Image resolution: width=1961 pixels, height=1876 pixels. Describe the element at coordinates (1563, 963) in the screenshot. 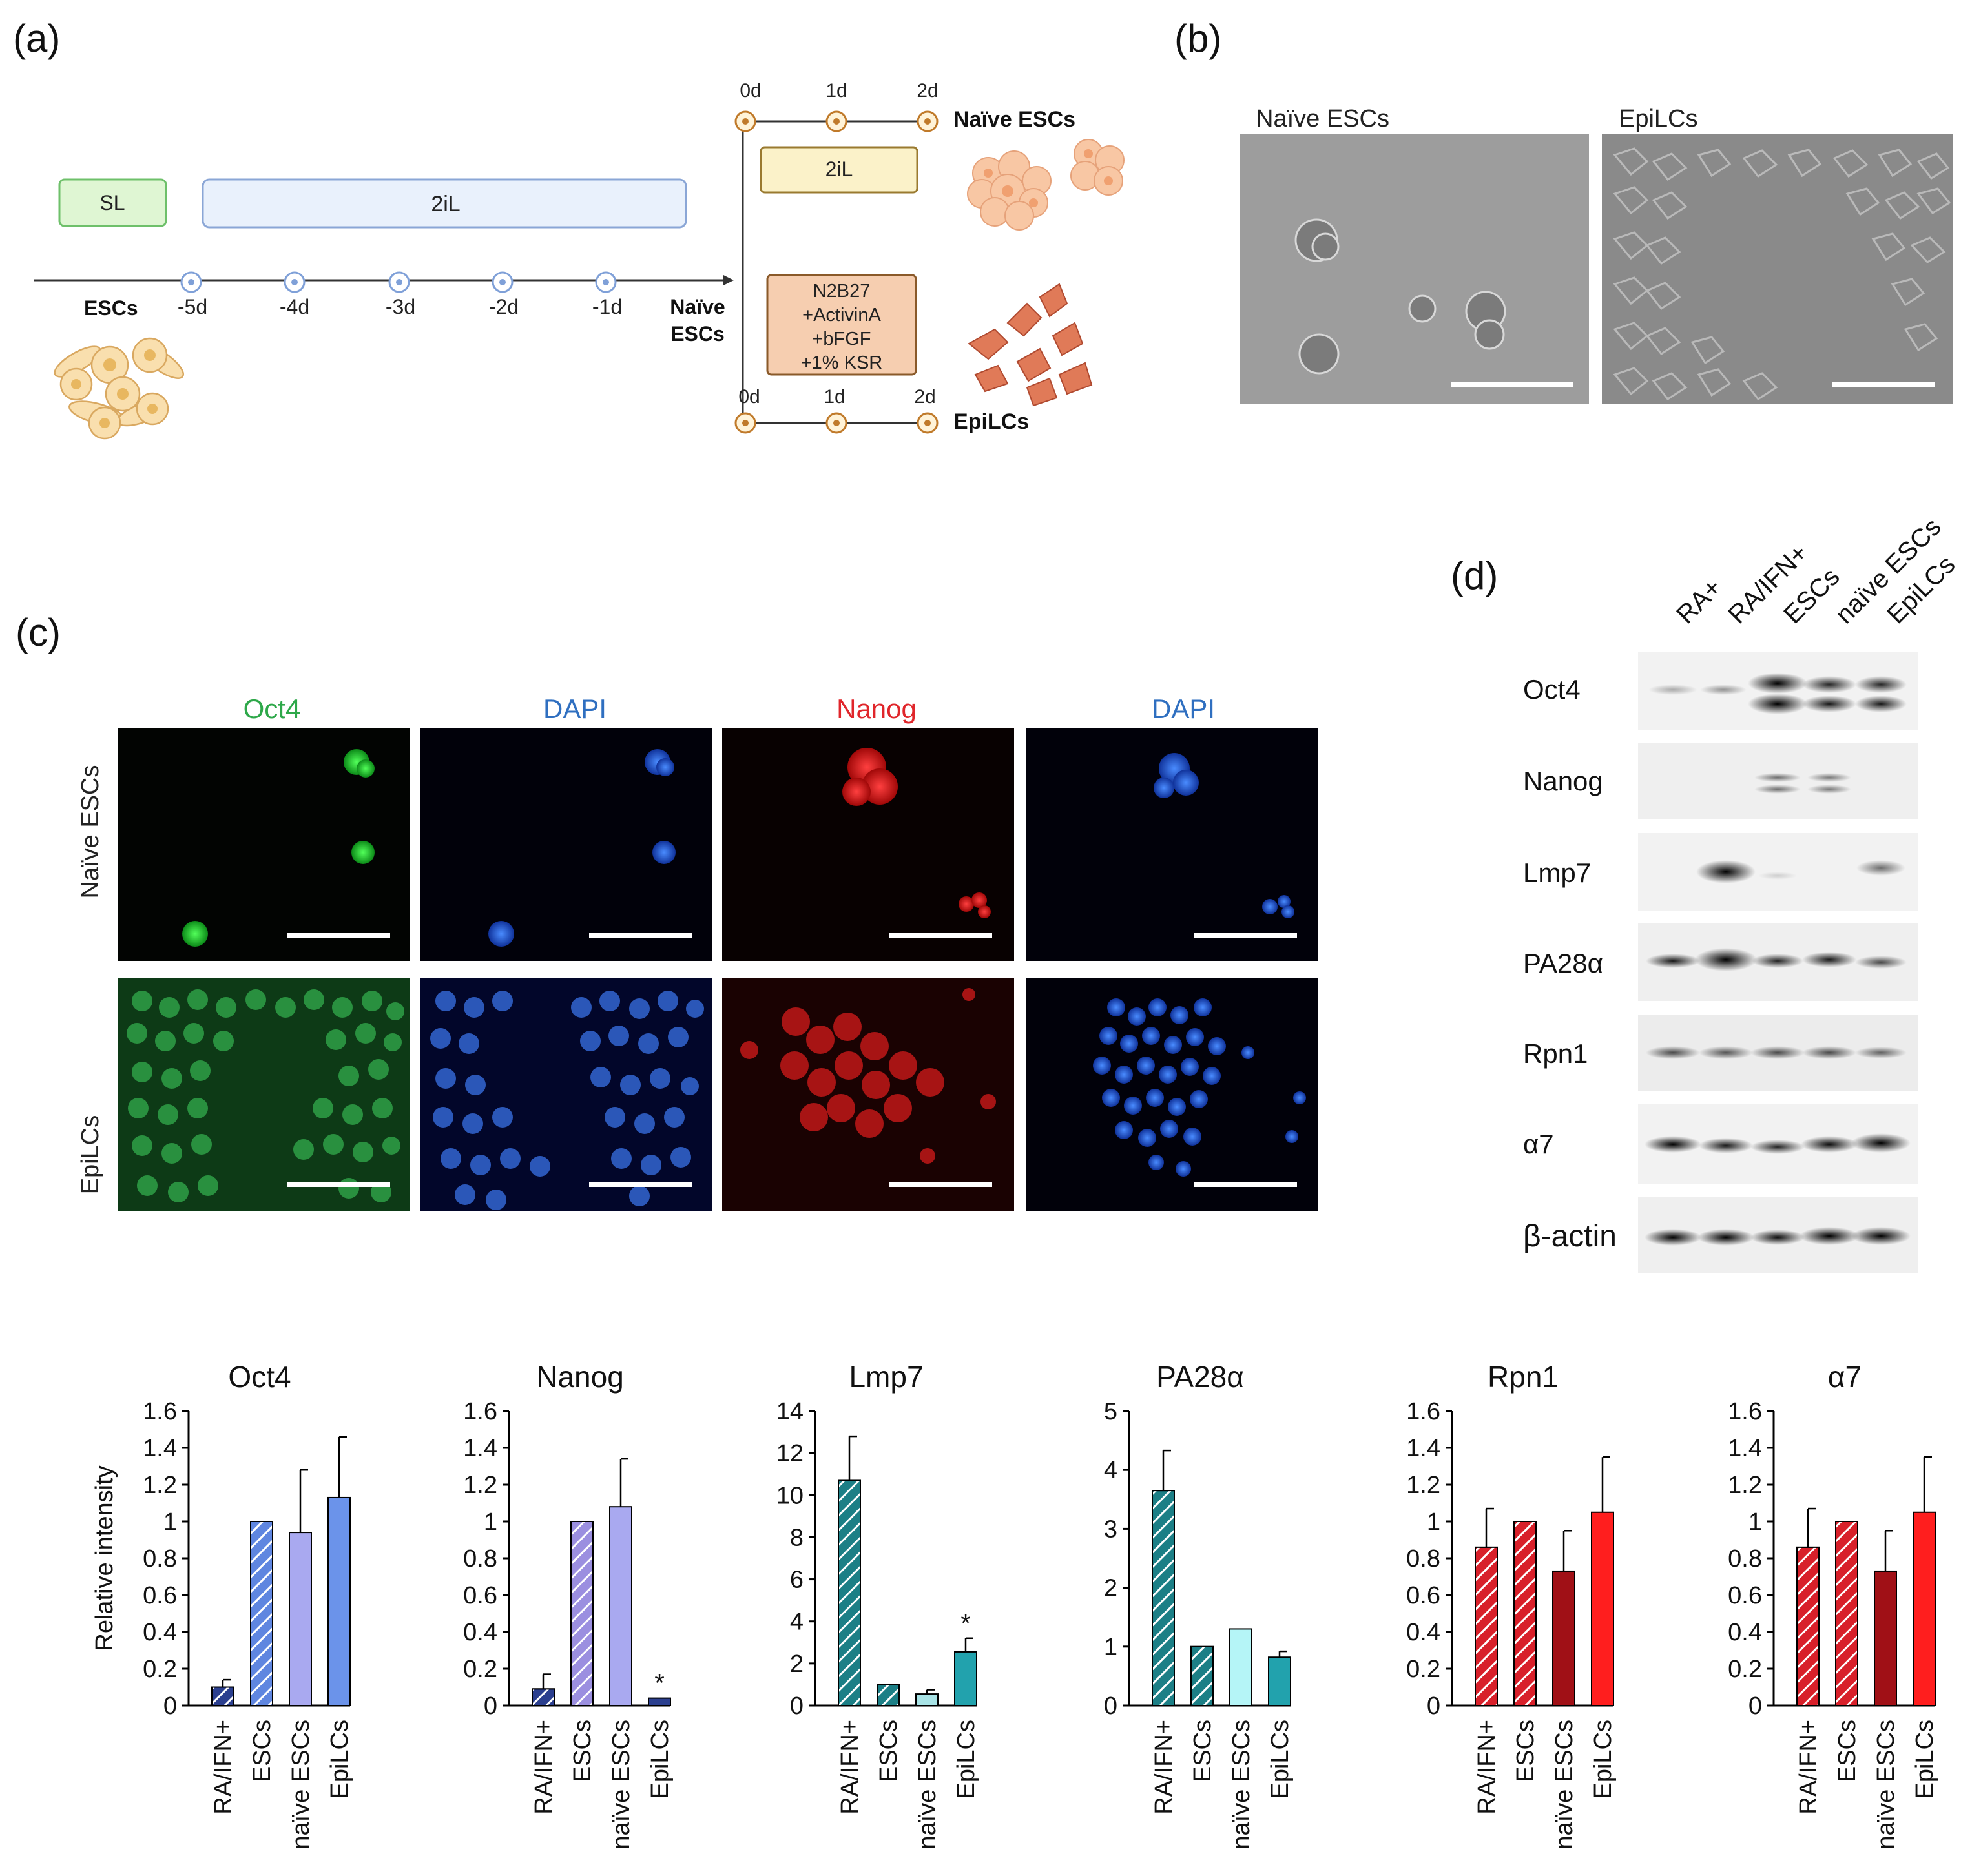

I see `protein-label: PA28α` at that location.